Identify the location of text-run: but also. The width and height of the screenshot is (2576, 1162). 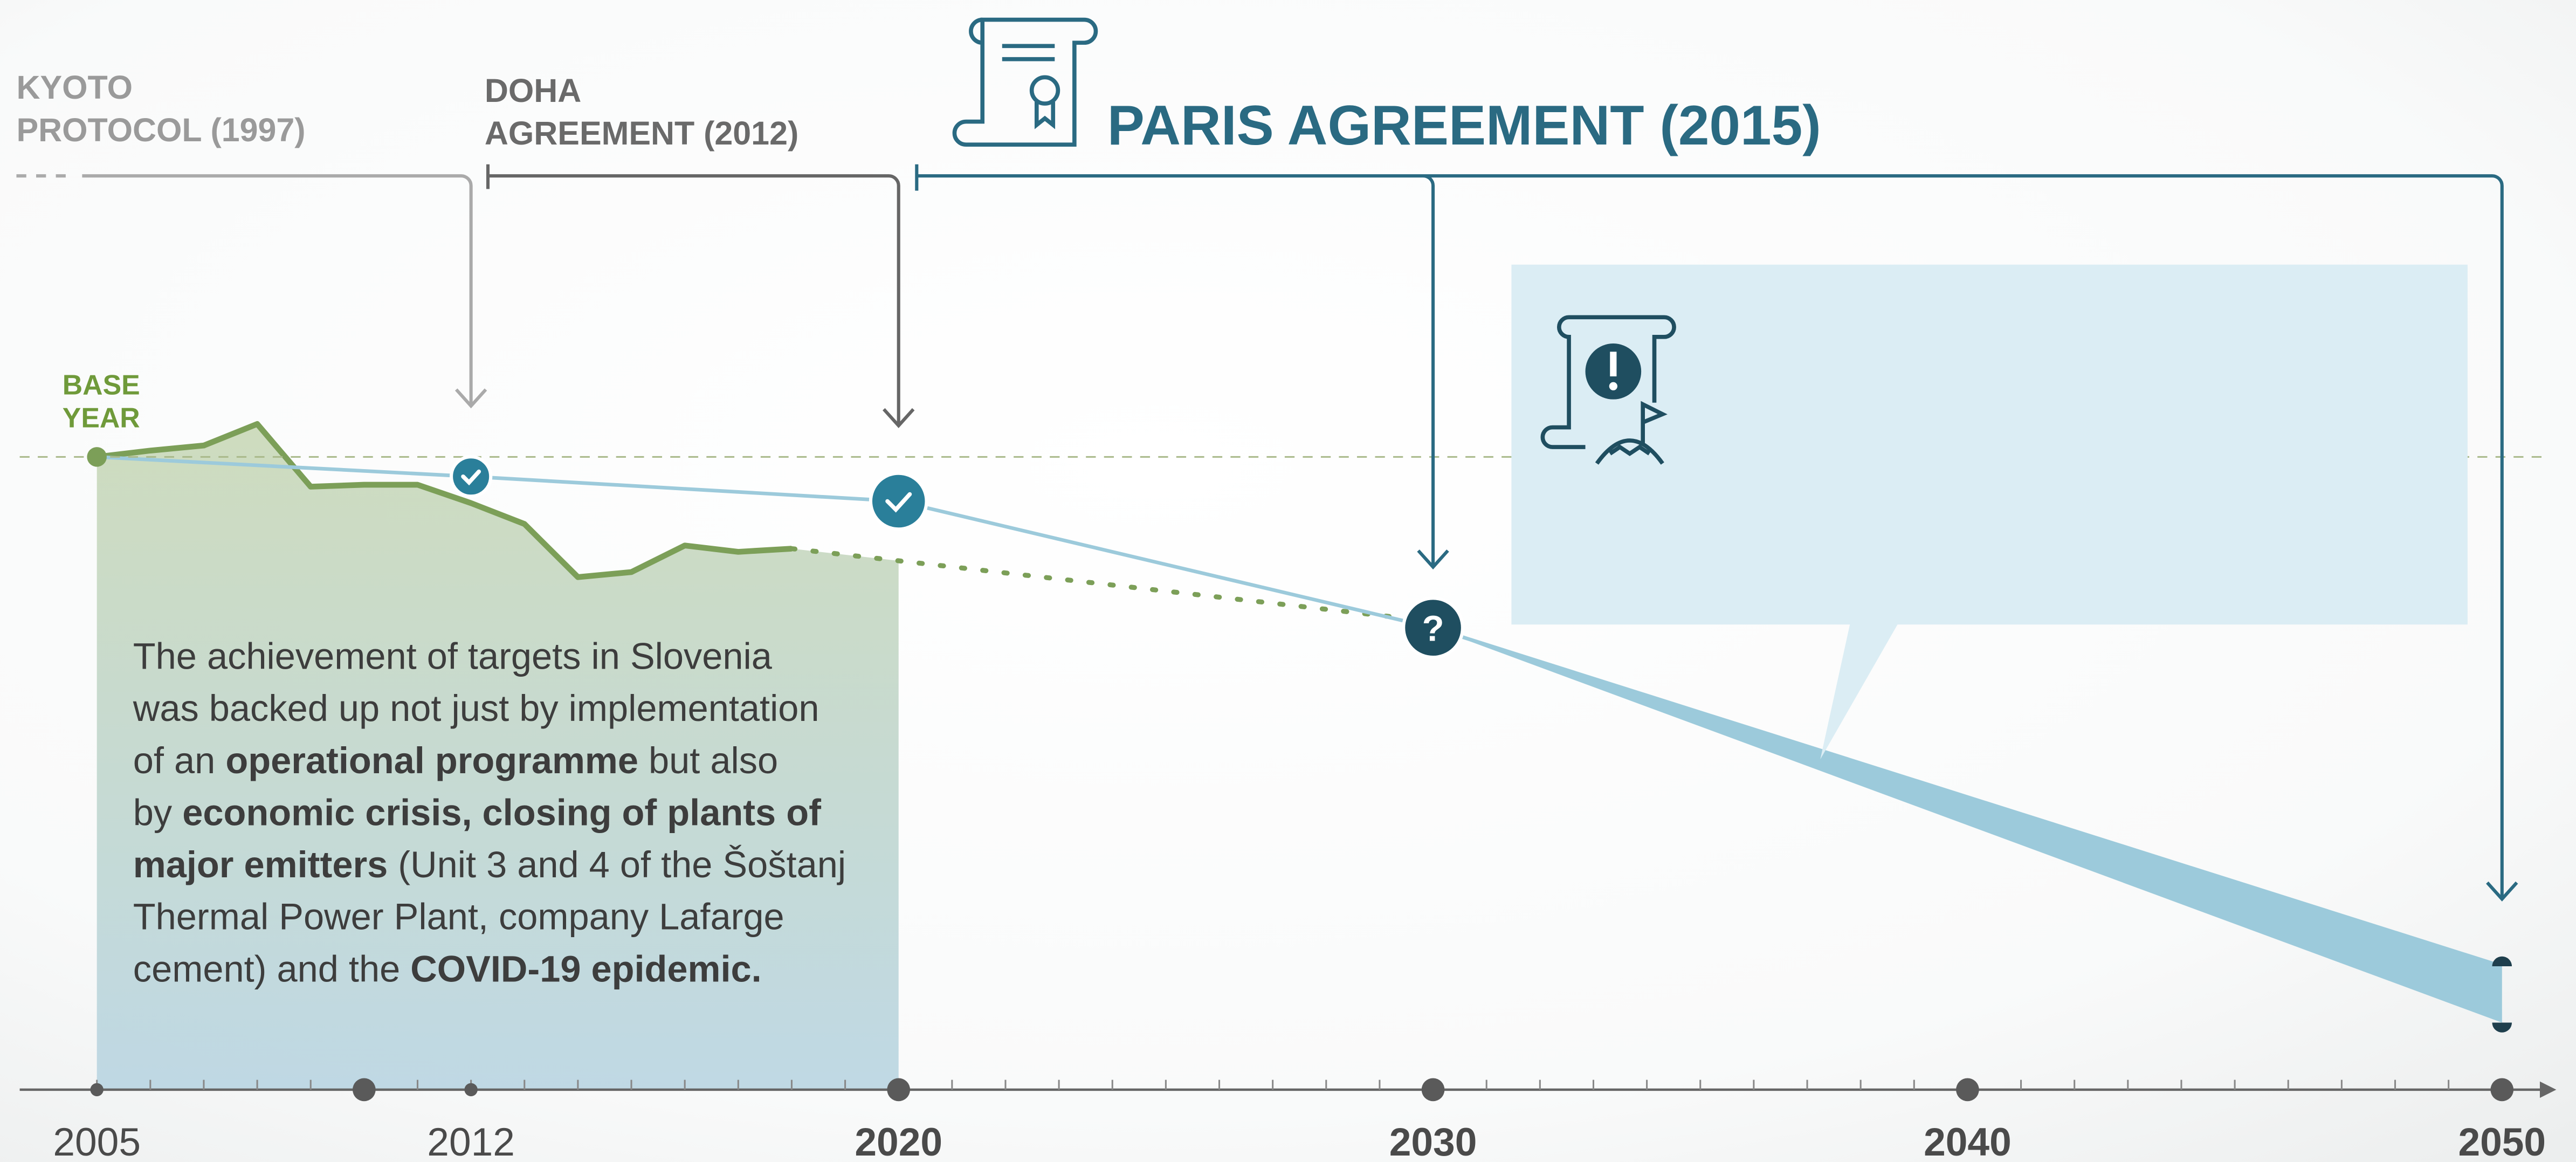
(708, 760).